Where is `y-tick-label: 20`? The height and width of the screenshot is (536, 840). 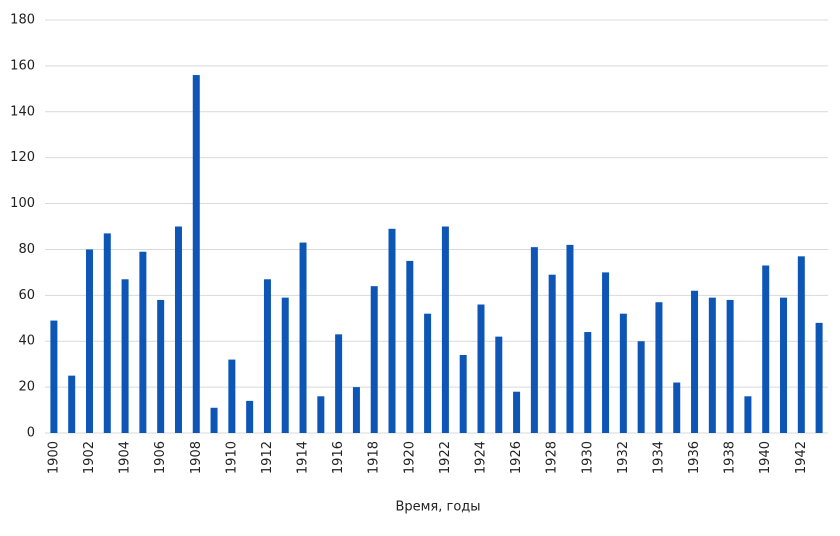 y-tick-label: 20 is located at coordinates (26, 387).